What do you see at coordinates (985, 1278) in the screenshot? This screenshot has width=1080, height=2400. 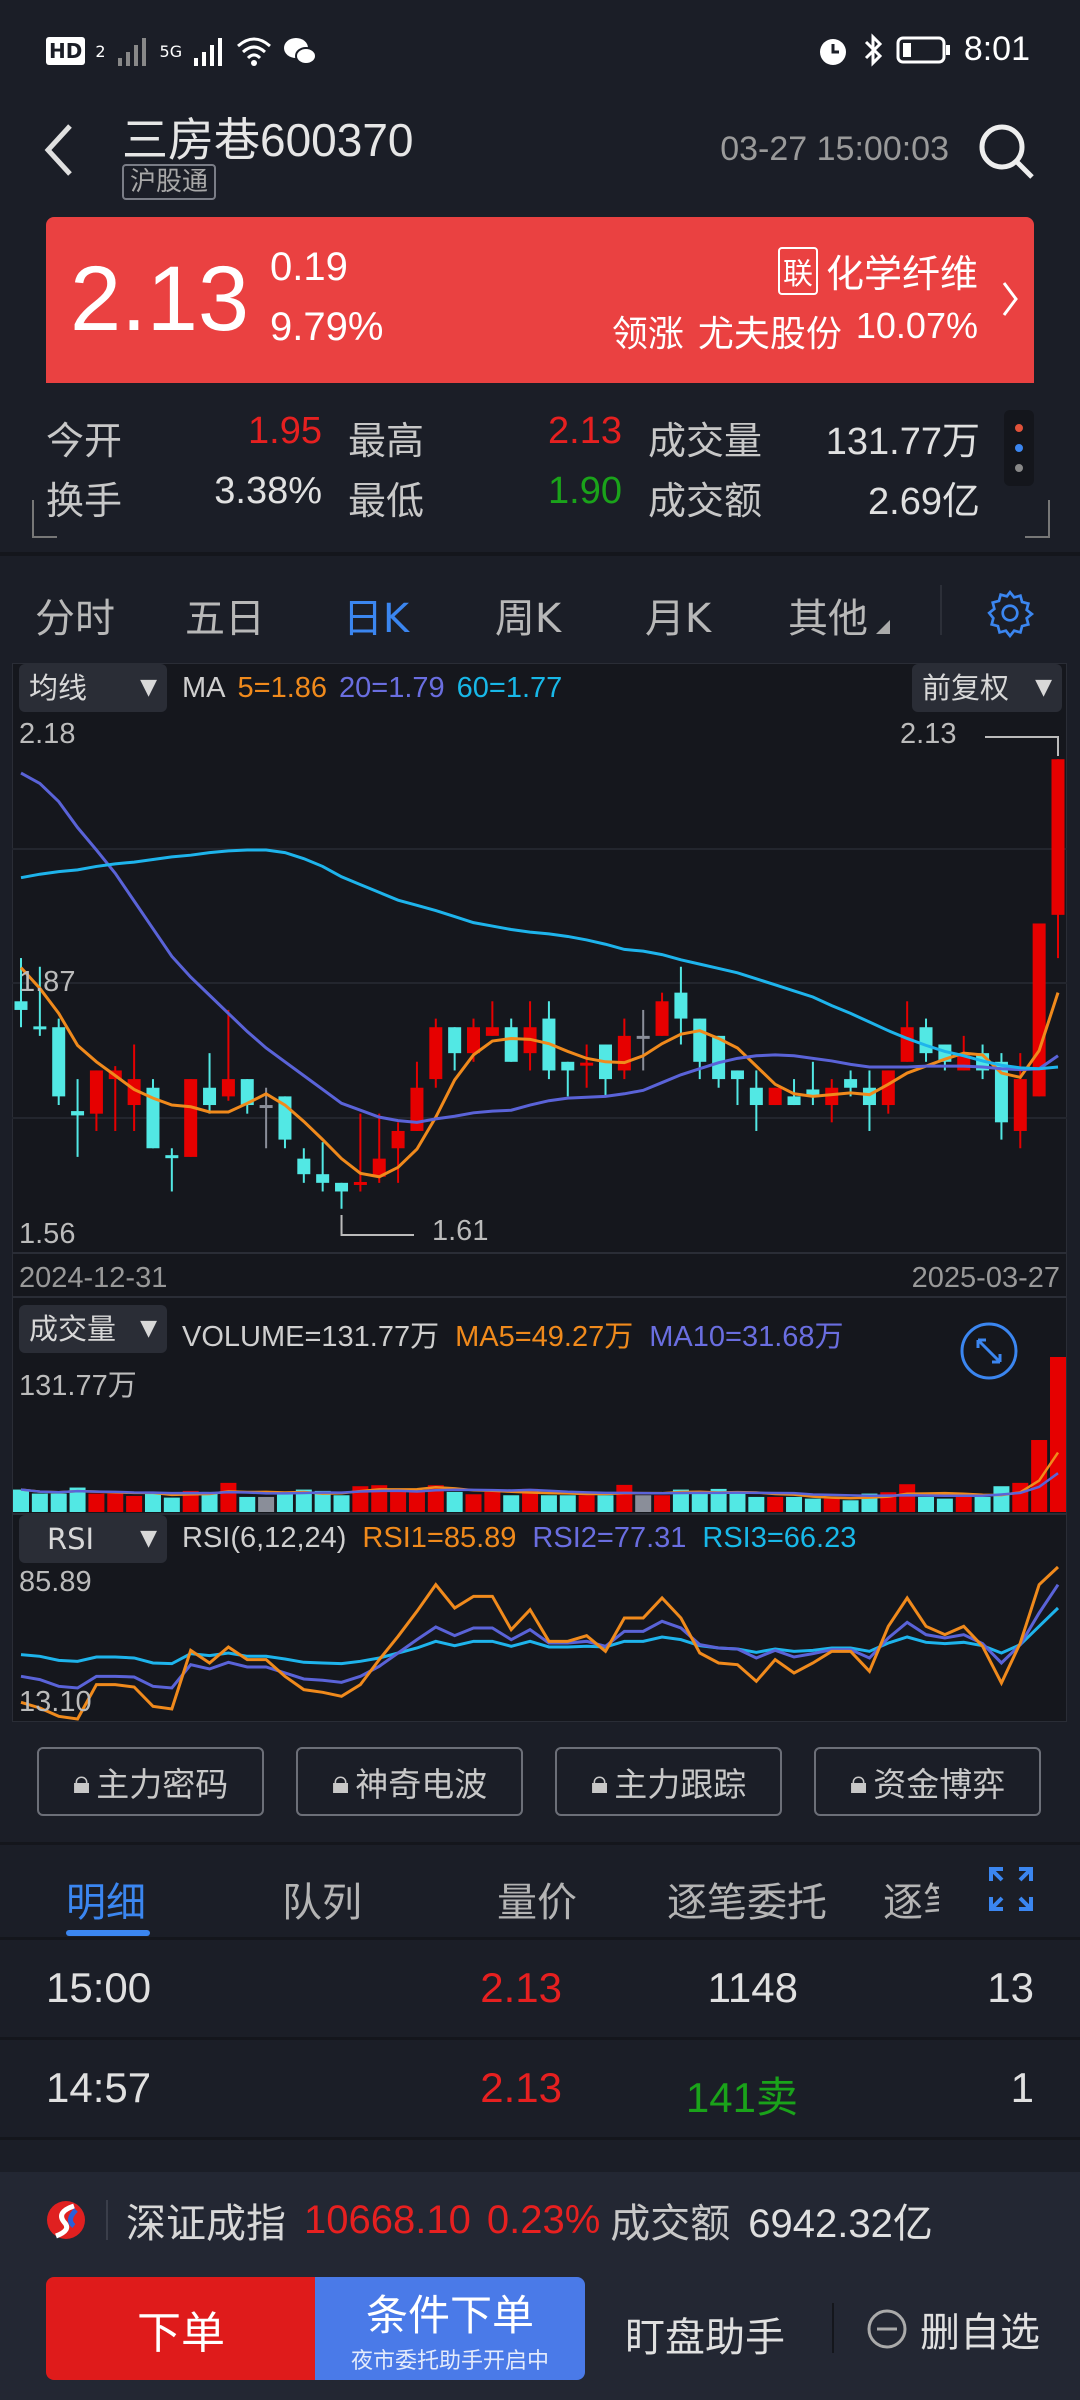 I see `x-axis-end-date: 2025-03-27` at bounding box center [985, 1278].